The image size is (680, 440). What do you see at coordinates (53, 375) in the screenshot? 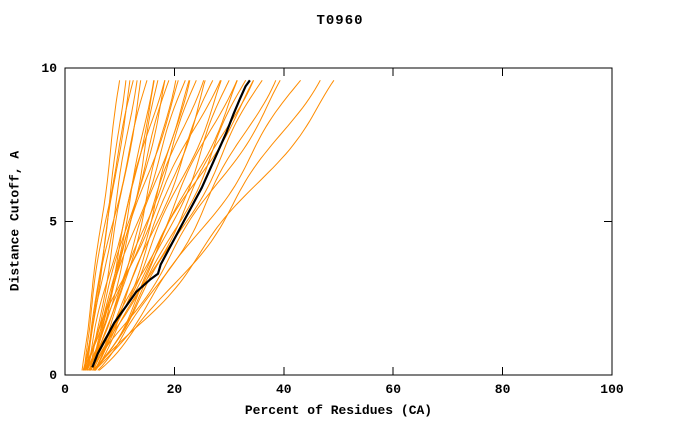
I see `y-tick-label: 0` at bounding box center [53, 375].